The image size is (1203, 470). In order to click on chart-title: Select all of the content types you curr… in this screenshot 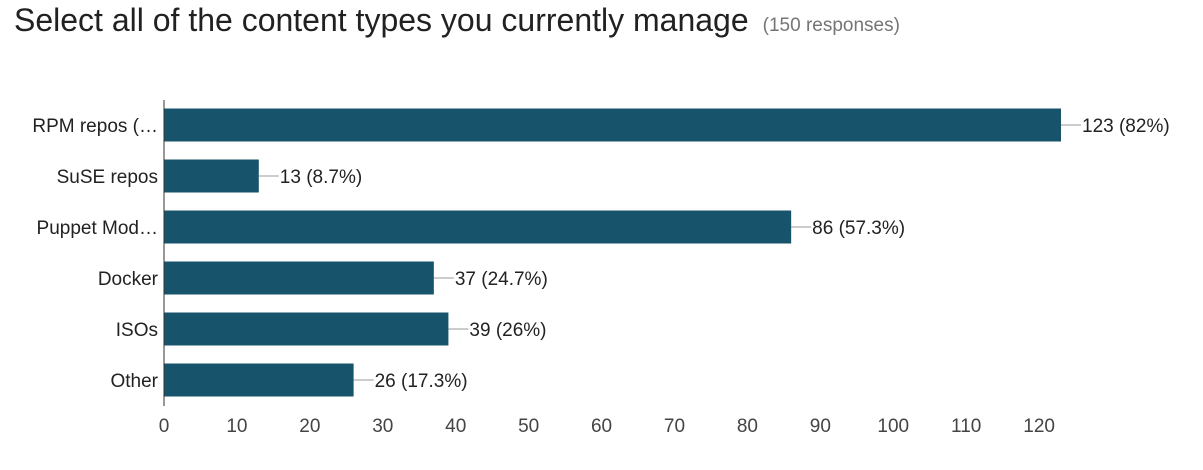, I will do `click(381, 20)`.